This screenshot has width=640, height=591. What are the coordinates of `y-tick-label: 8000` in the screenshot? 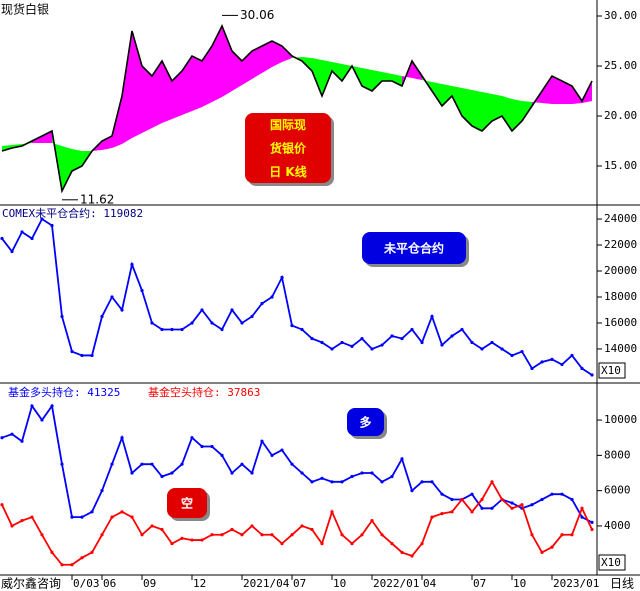 It's located at (617, 454).